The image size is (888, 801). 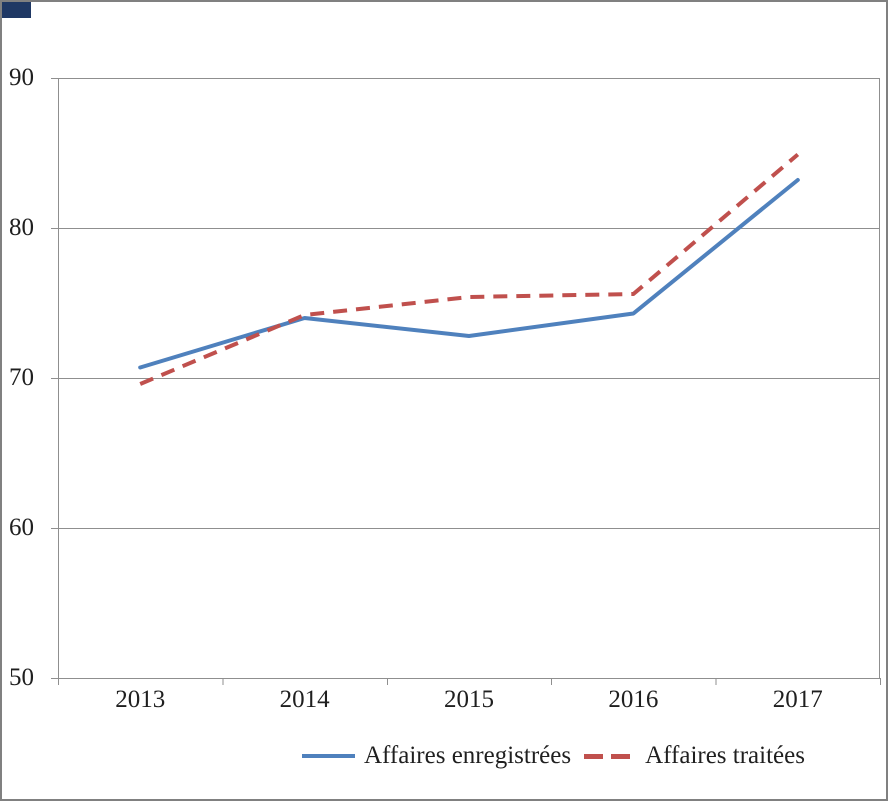 I want to click on x-tick-label: 2013, so click(x=140, y=699).